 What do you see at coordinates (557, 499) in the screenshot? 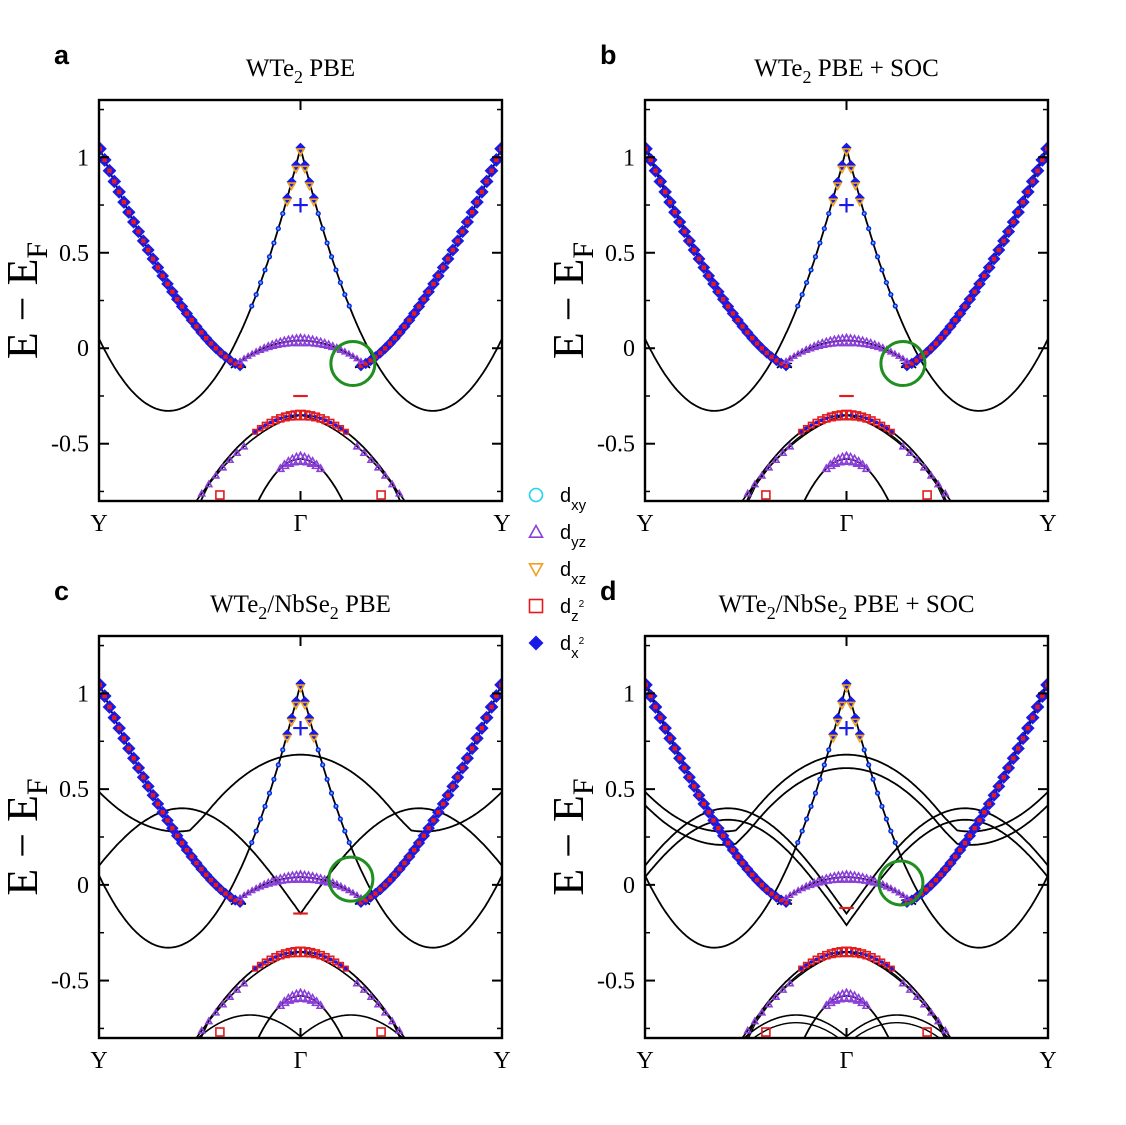
I see `legend-item: dxy` at bounding box center [557, 499].